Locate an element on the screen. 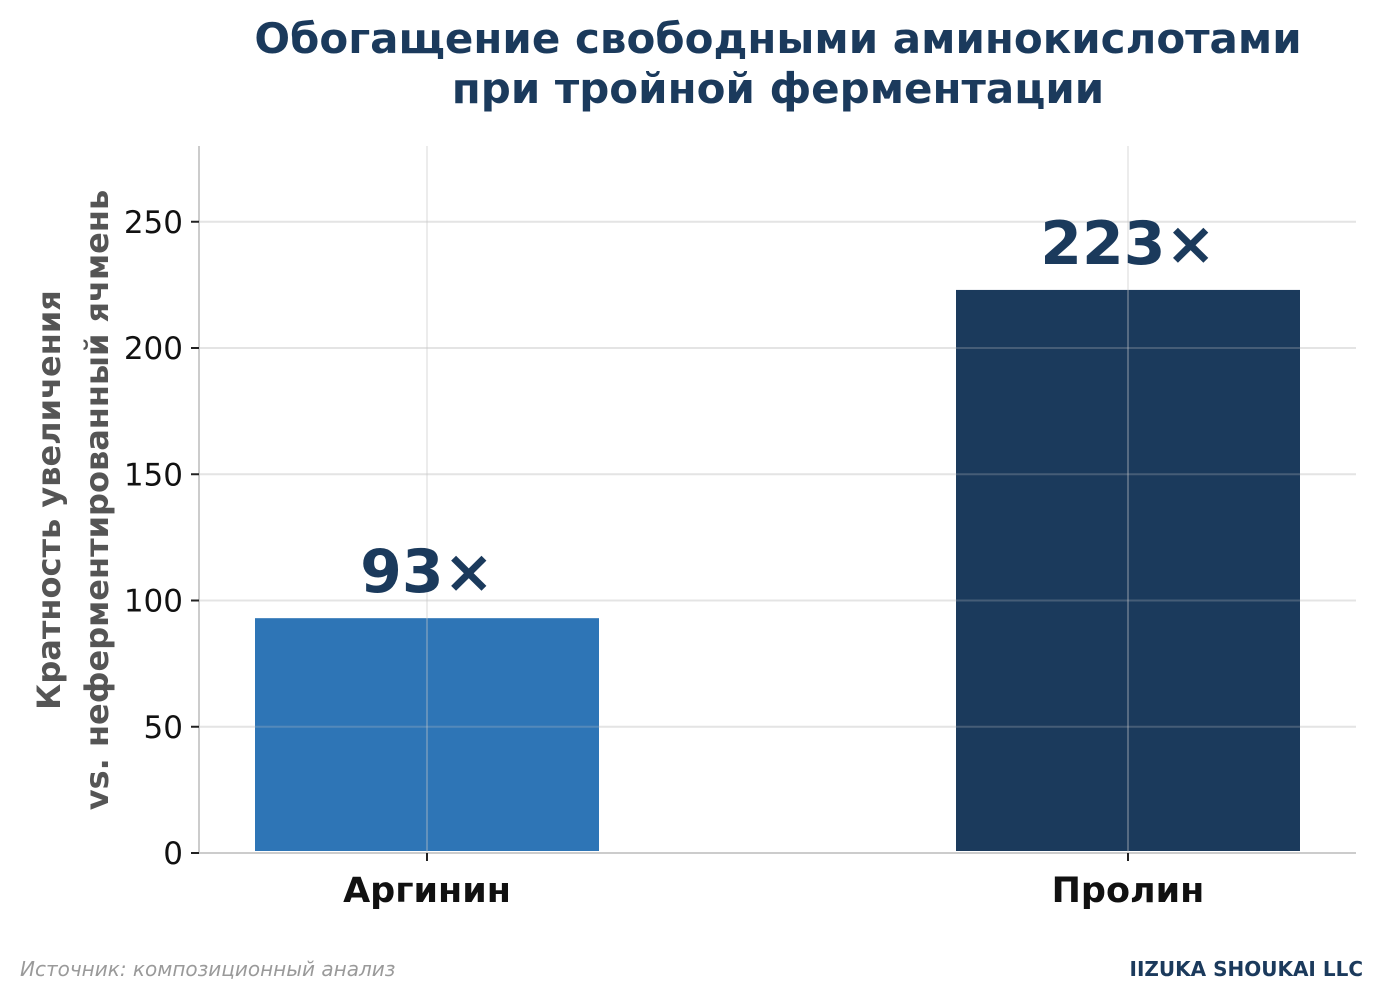 This screenshot has width=1384, height=1000. brand-label: IIZUKA SHOUKAI LLC is located at coordinates (1246, 969).